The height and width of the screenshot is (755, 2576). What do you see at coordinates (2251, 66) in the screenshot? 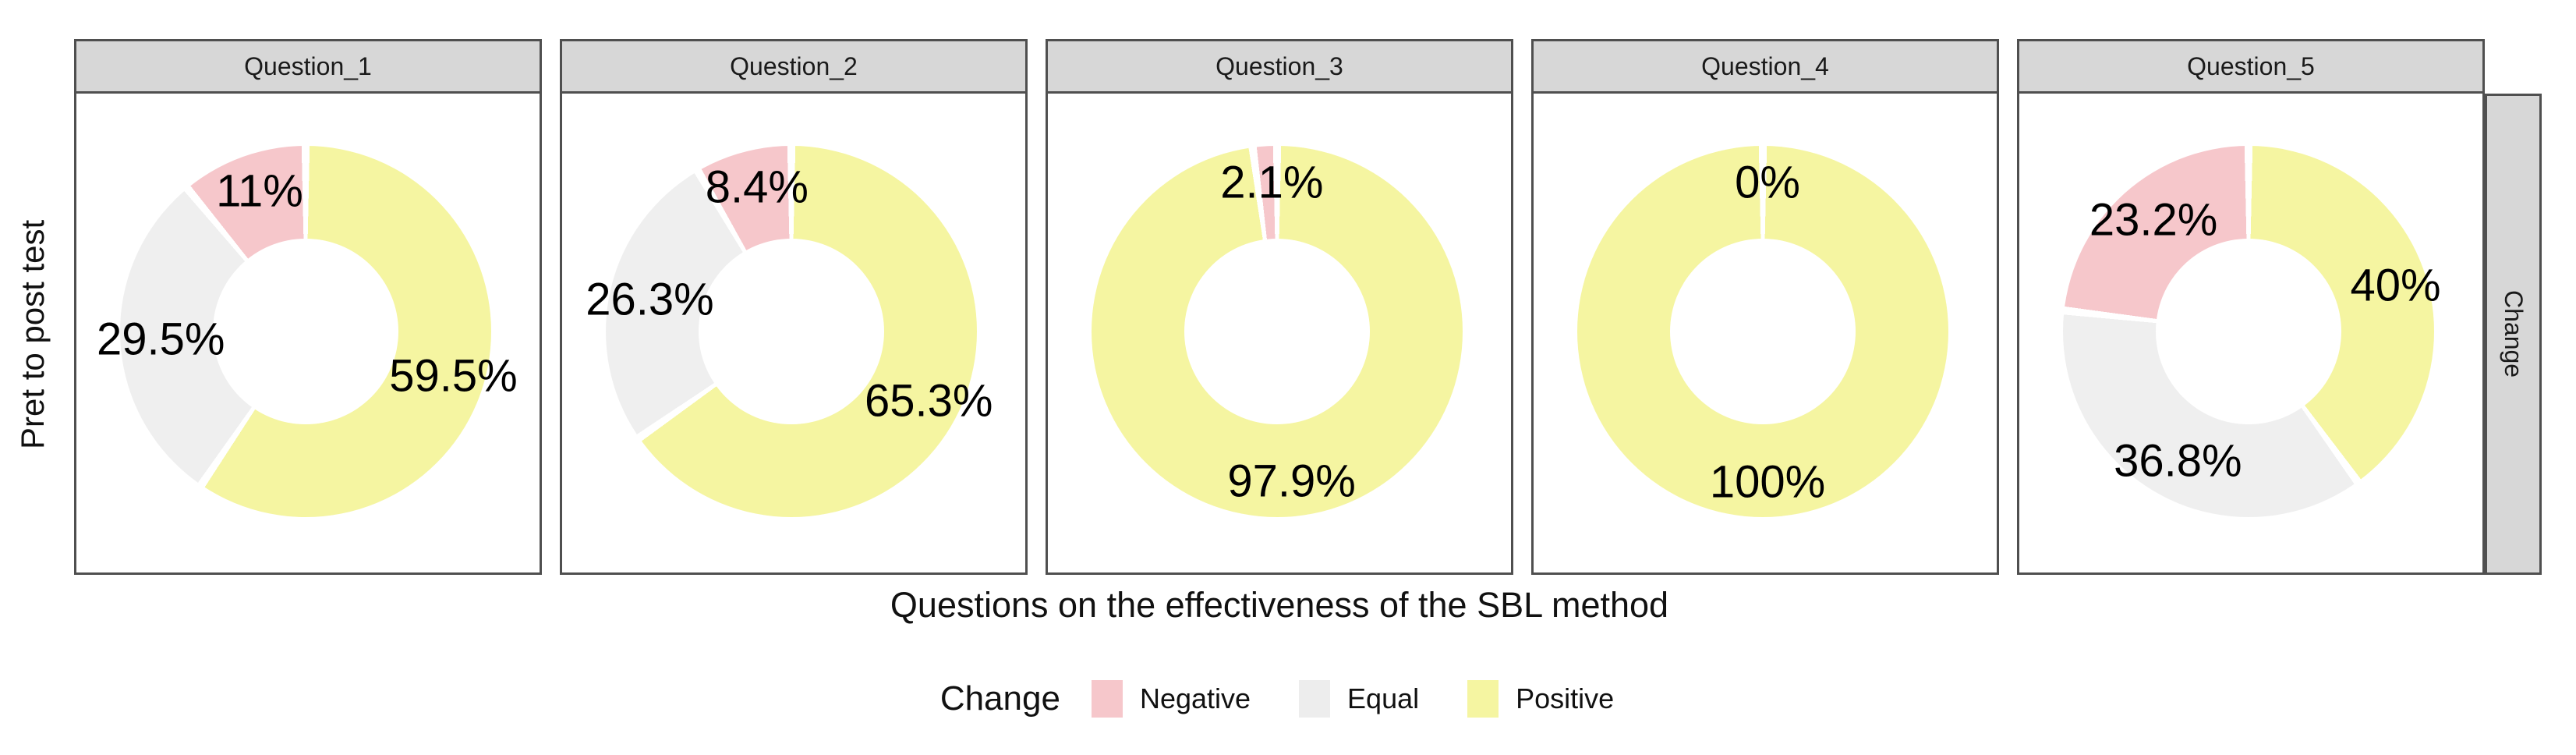
I see `facet-strip-label: Question_5` at bounding box center [2251, 66].